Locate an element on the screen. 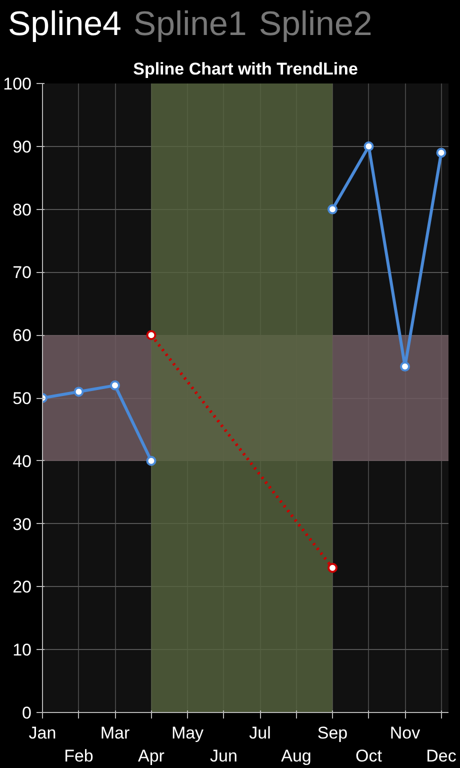 This screenshot has height=768, width=460. x-tick-label: Sep is located at coordinates (332, 733).